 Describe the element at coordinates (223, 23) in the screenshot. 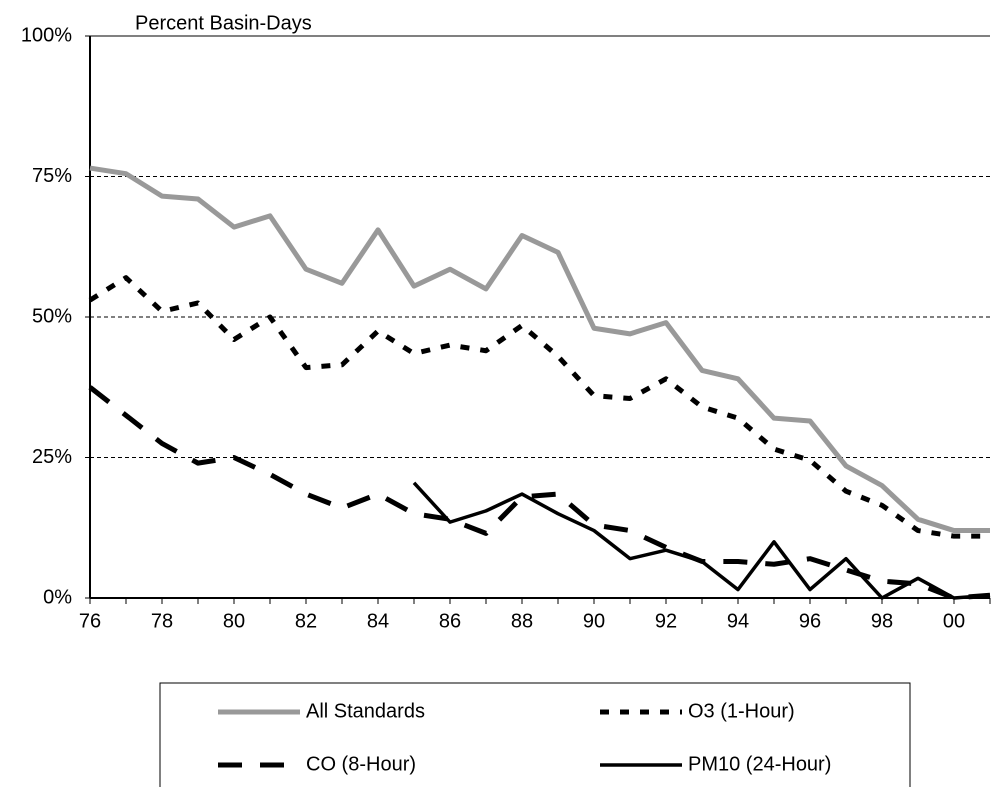

I see `chart-title: Percent Basin-Days` at that location.